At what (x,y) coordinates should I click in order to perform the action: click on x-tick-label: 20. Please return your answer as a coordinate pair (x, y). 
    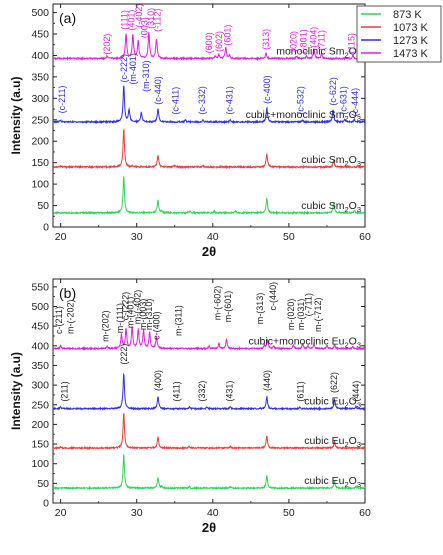
    Looking at the image, I should click on (61, 513).